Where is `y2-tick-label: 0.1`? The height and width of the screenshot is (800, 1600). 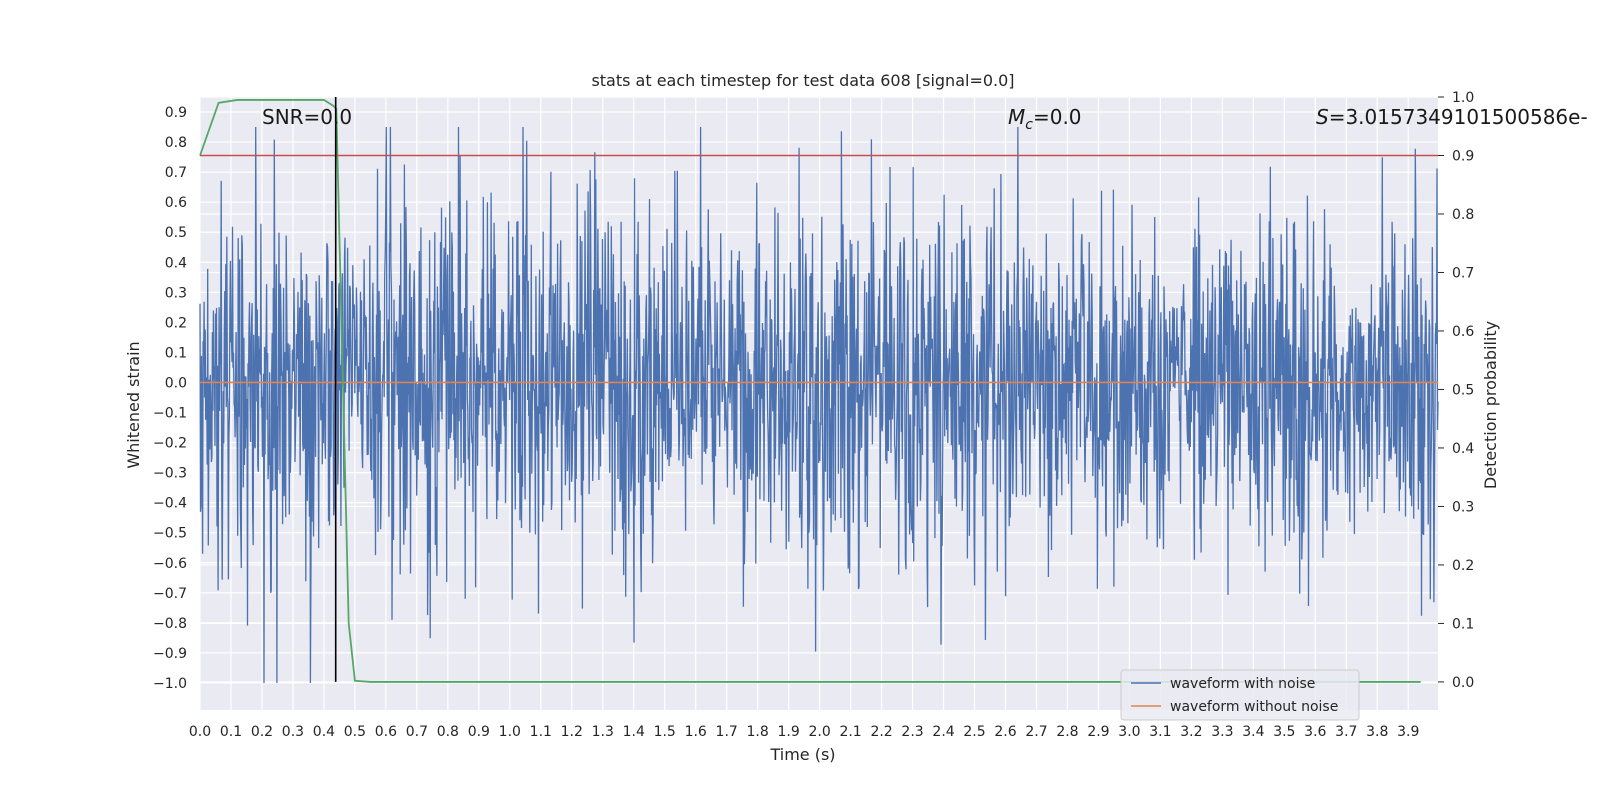
y2-tick-label: 0.1 is located at coordinates (1463, 624).